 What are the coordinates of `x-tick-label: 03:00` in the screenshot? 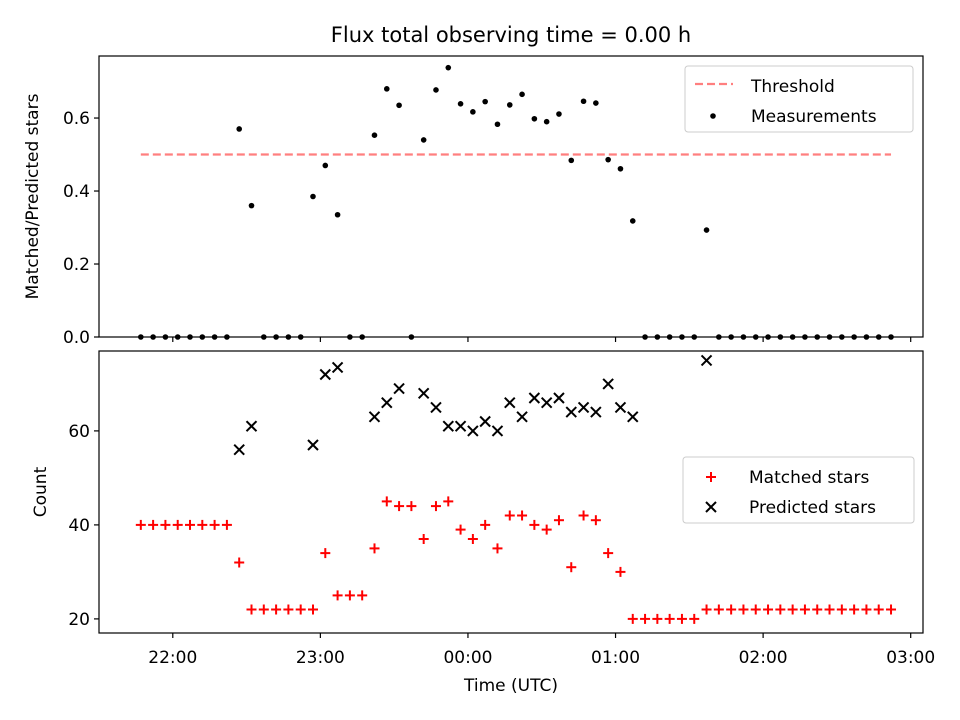 It's located at (910, 658).